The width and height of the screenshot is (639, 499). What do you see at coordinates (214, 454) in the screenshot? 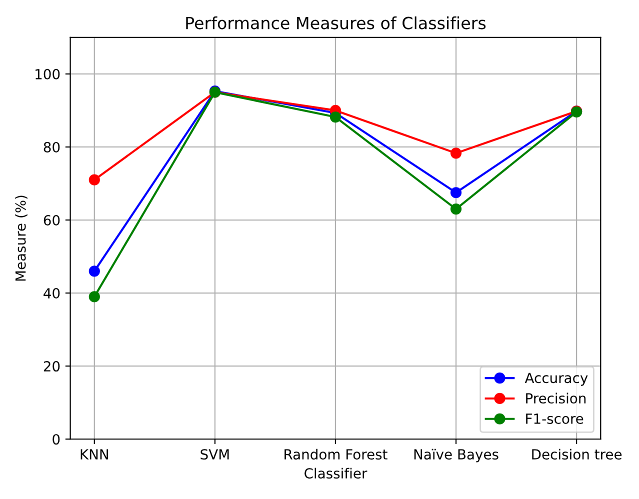
I see `x-tick-label: SVM` at bounding box center [214, 454].